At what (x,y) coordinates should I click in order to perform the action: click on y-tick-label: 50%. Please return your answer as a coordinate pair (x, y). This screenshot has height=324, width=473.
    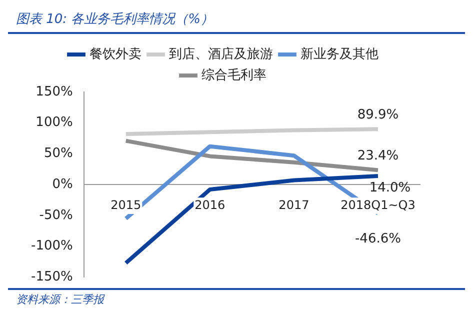
    Looking at the image, I should click on (58, 154).